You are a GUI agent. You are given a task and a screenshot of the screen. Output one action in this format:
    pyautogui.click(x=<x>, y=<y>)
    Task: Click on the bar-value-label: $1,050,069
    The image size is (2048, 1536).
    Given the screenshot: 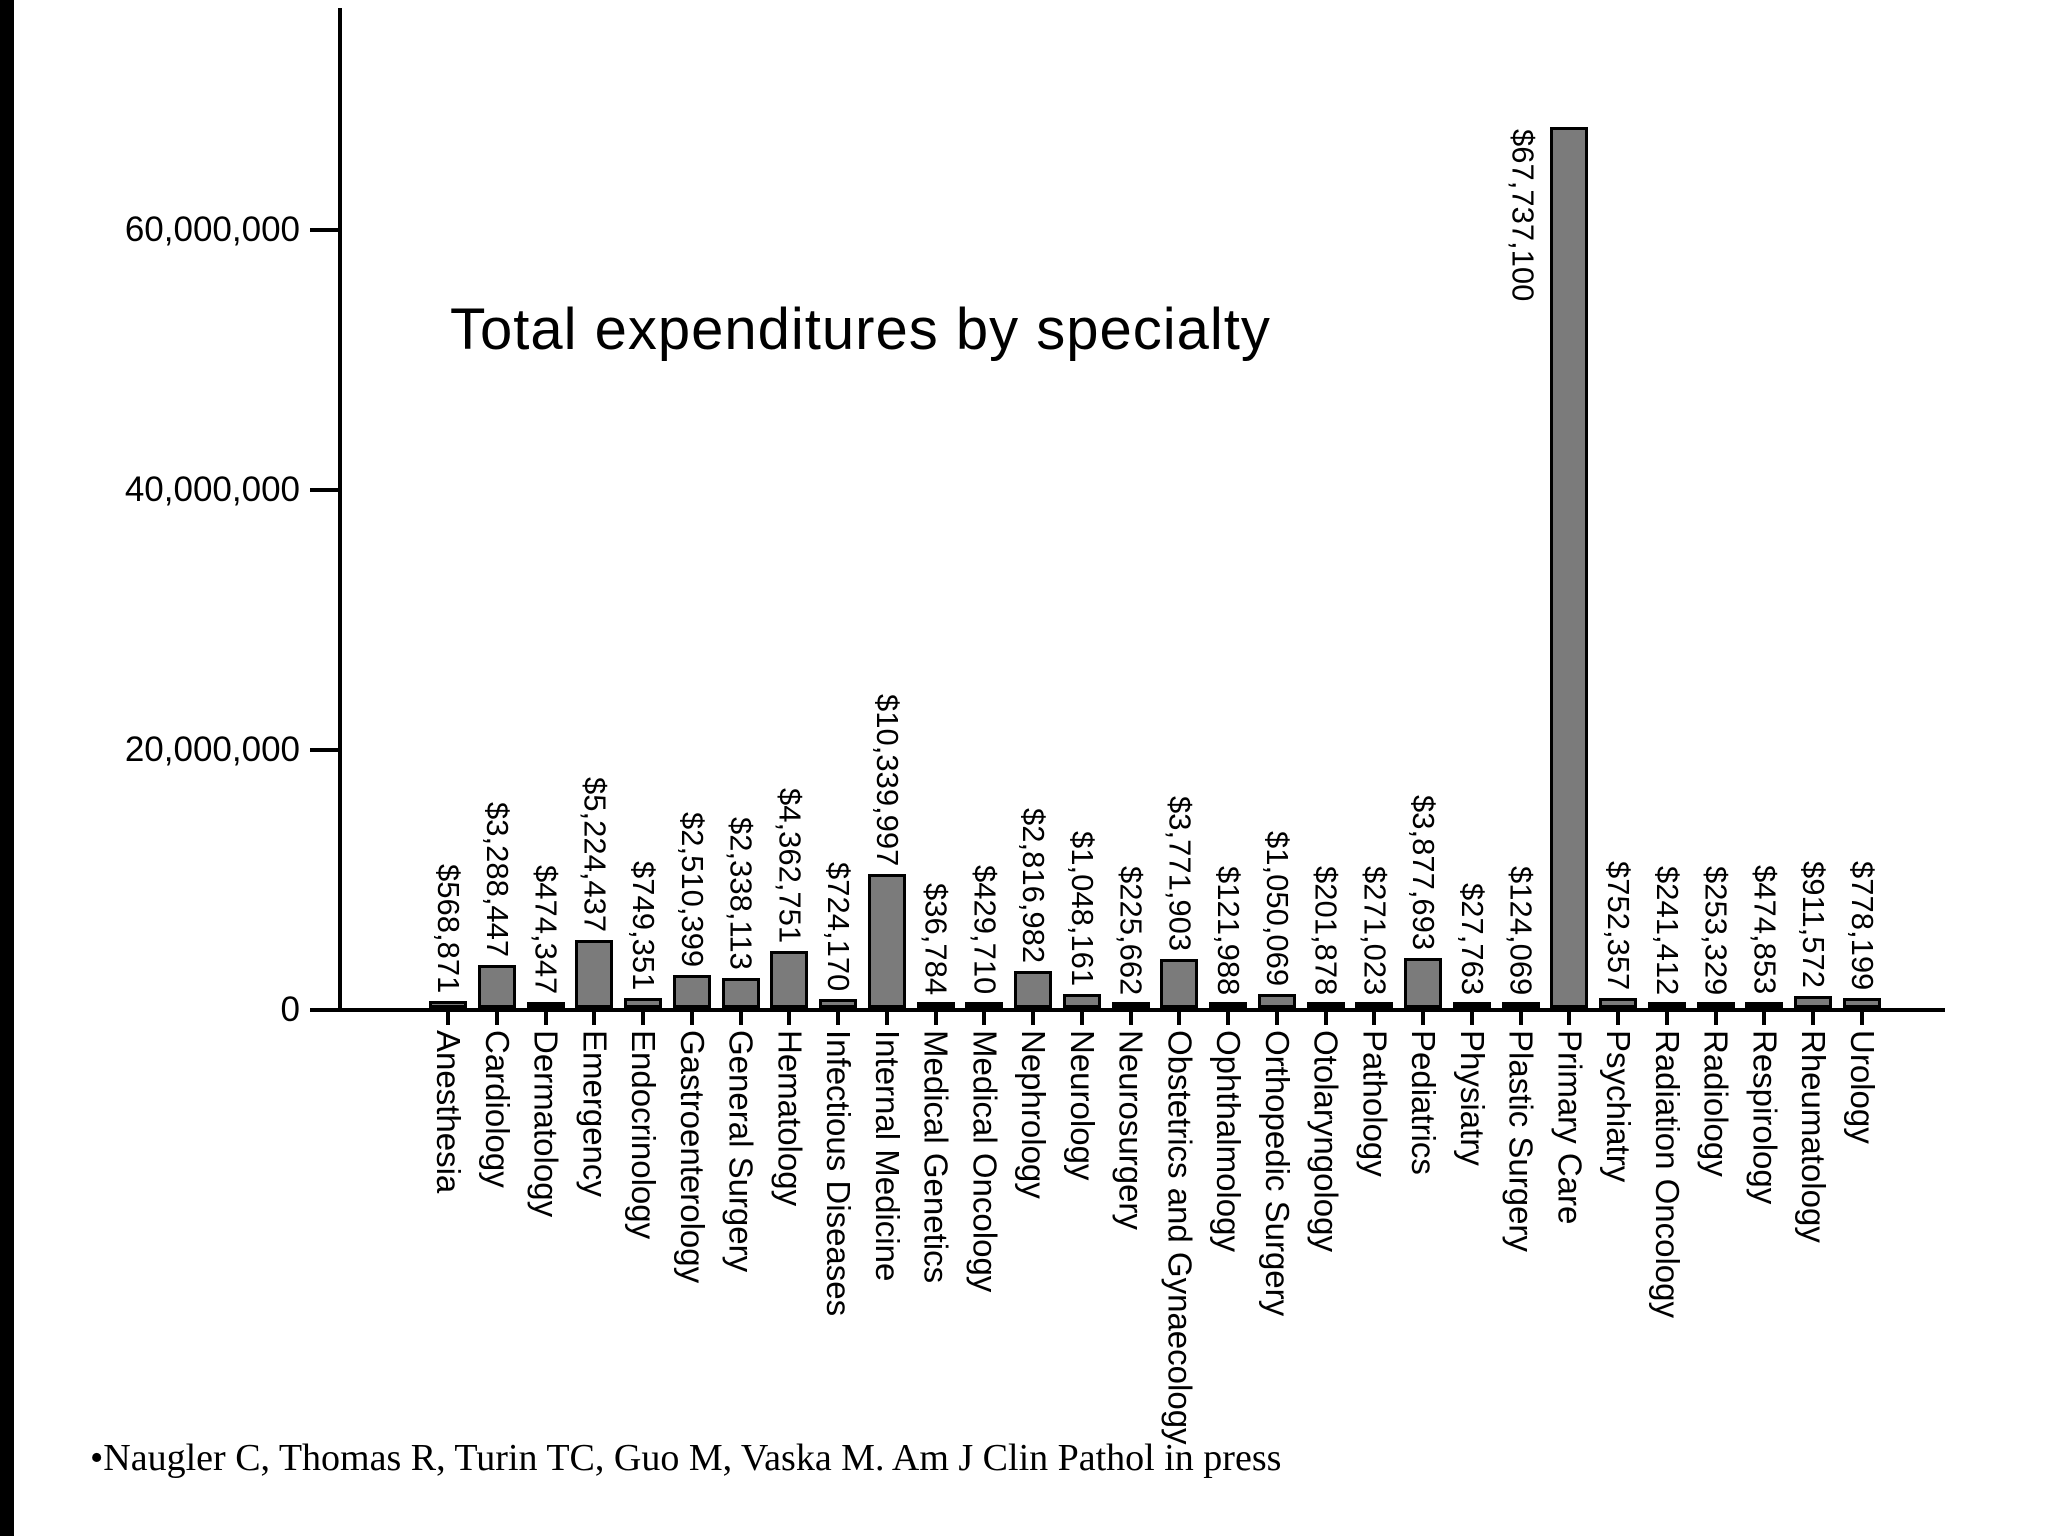 What is the action you would take?
    pyautogui.click(x=1277, y=908)
    